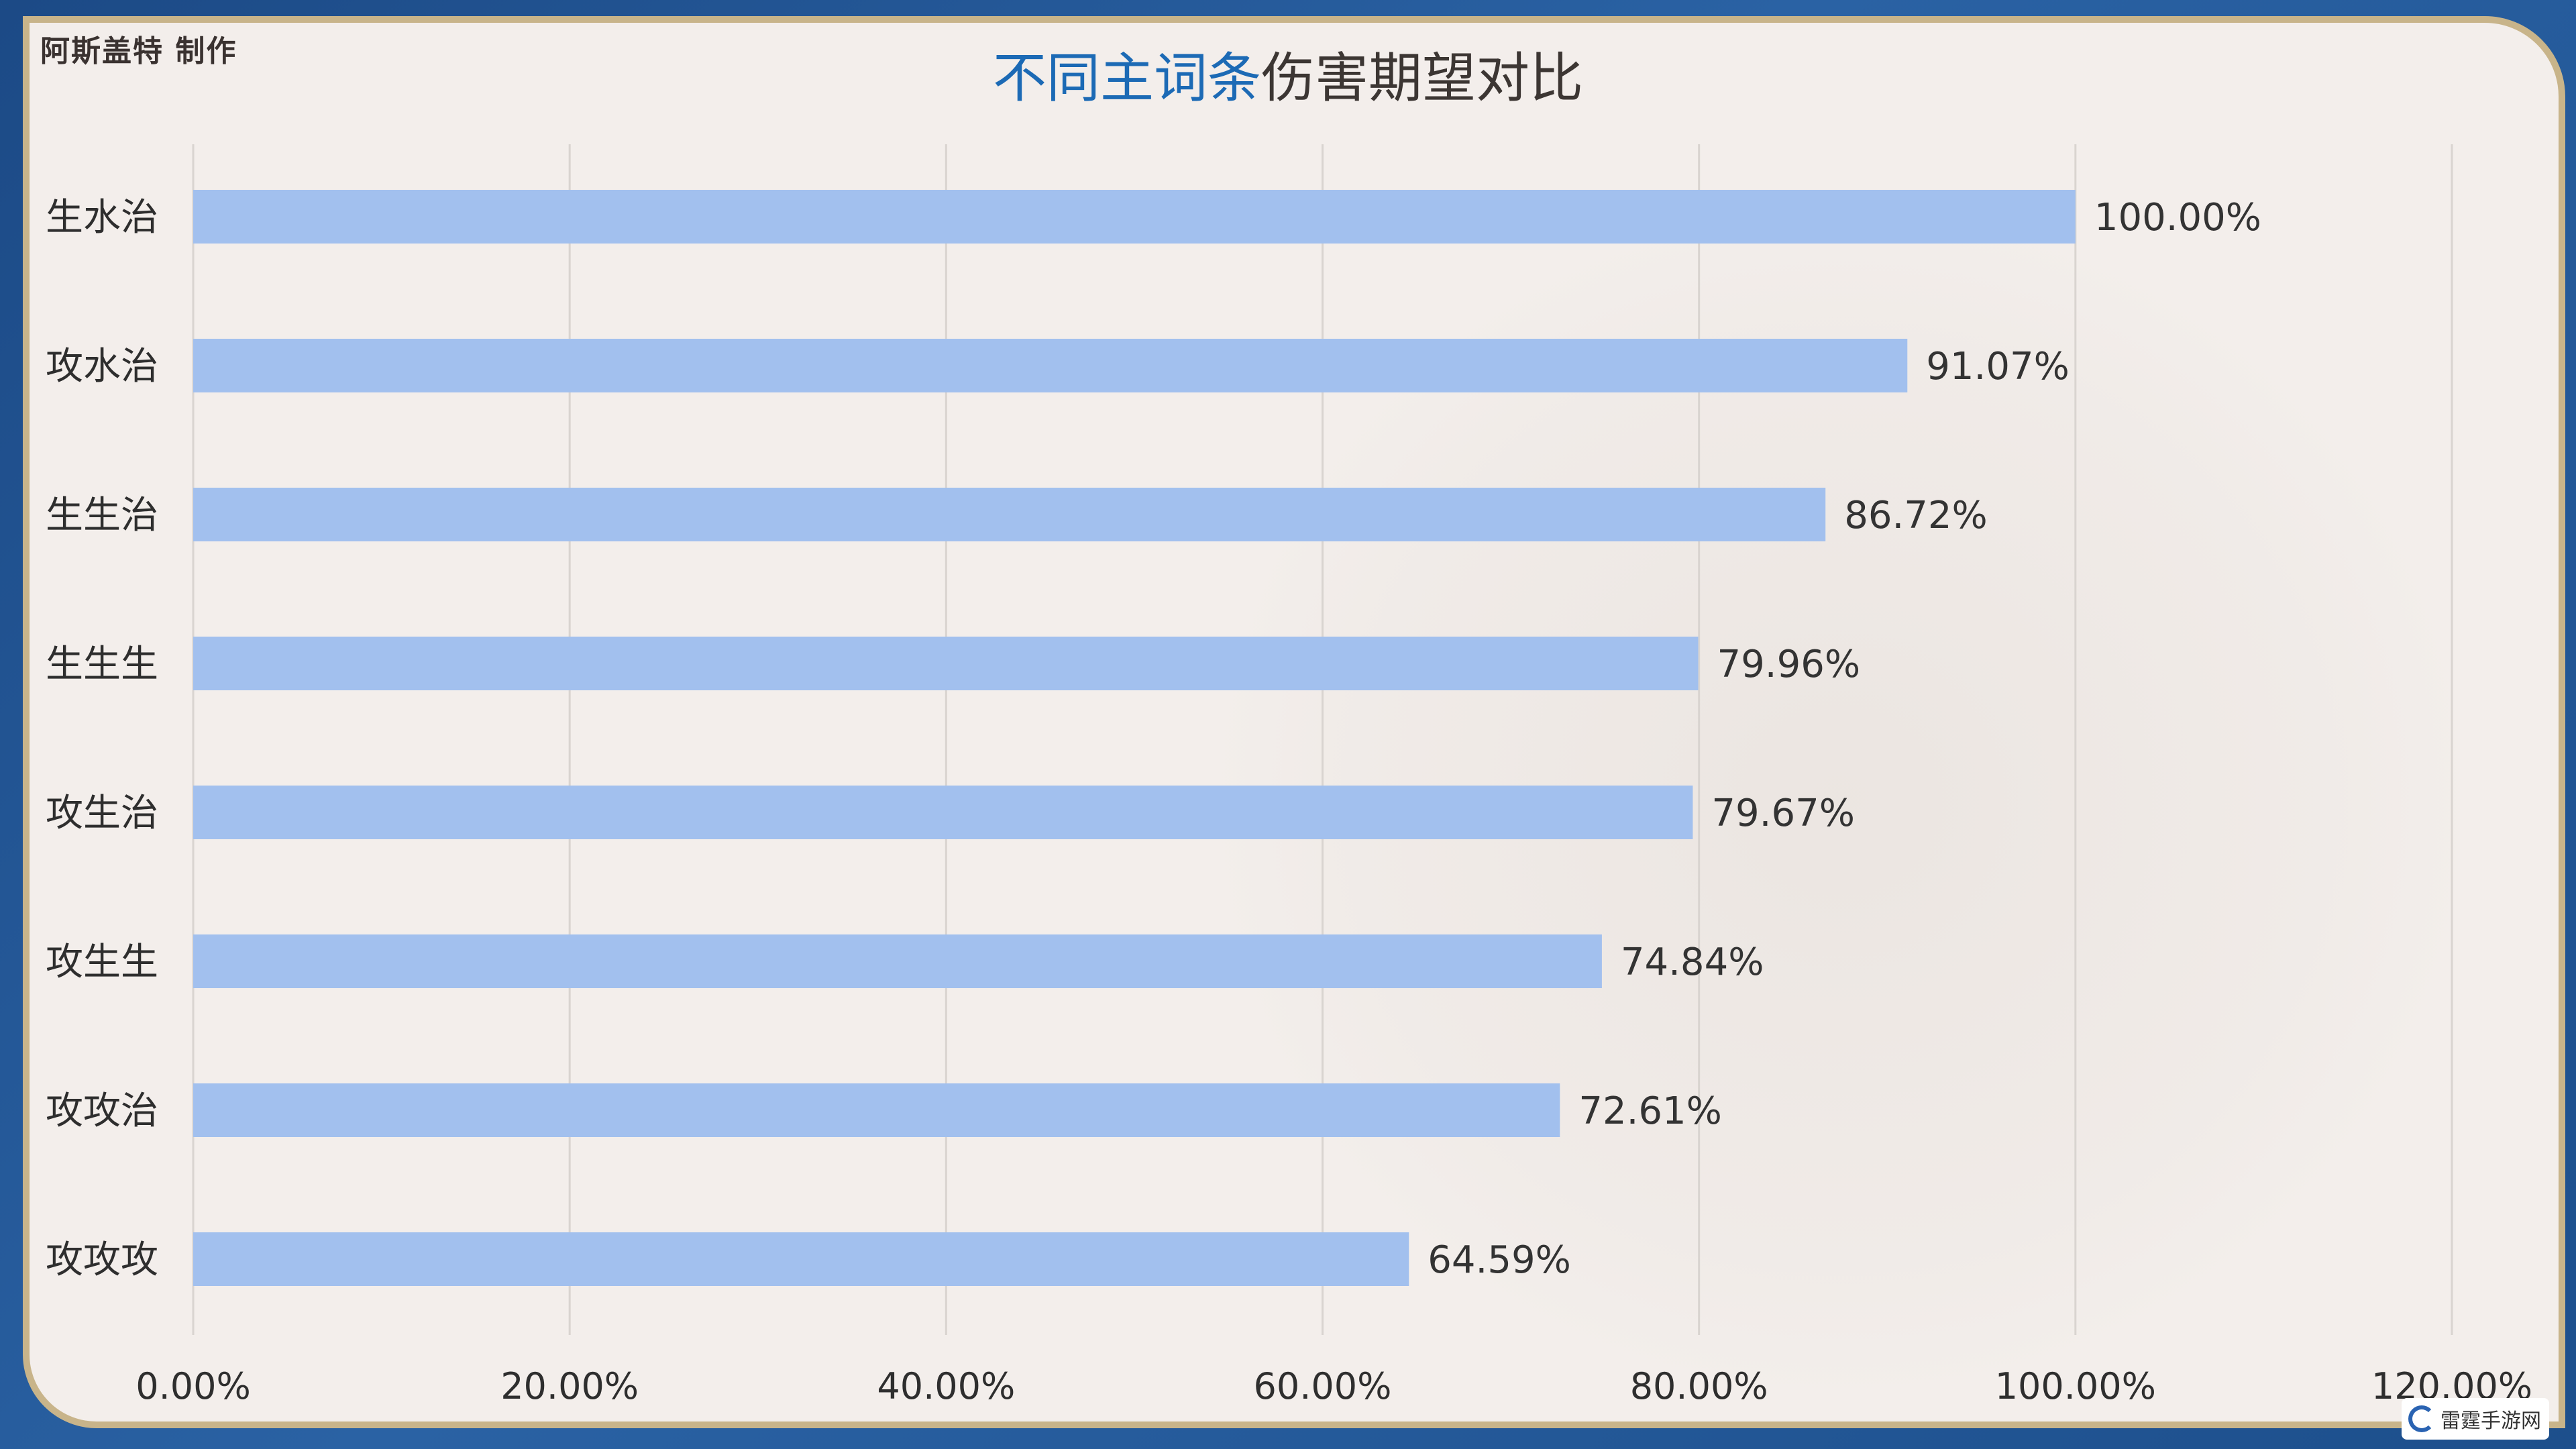  What do you see at coordinates (102, 664) in the screenshot?
I see `category-label: 生生生` at bounding box center [102, 664].